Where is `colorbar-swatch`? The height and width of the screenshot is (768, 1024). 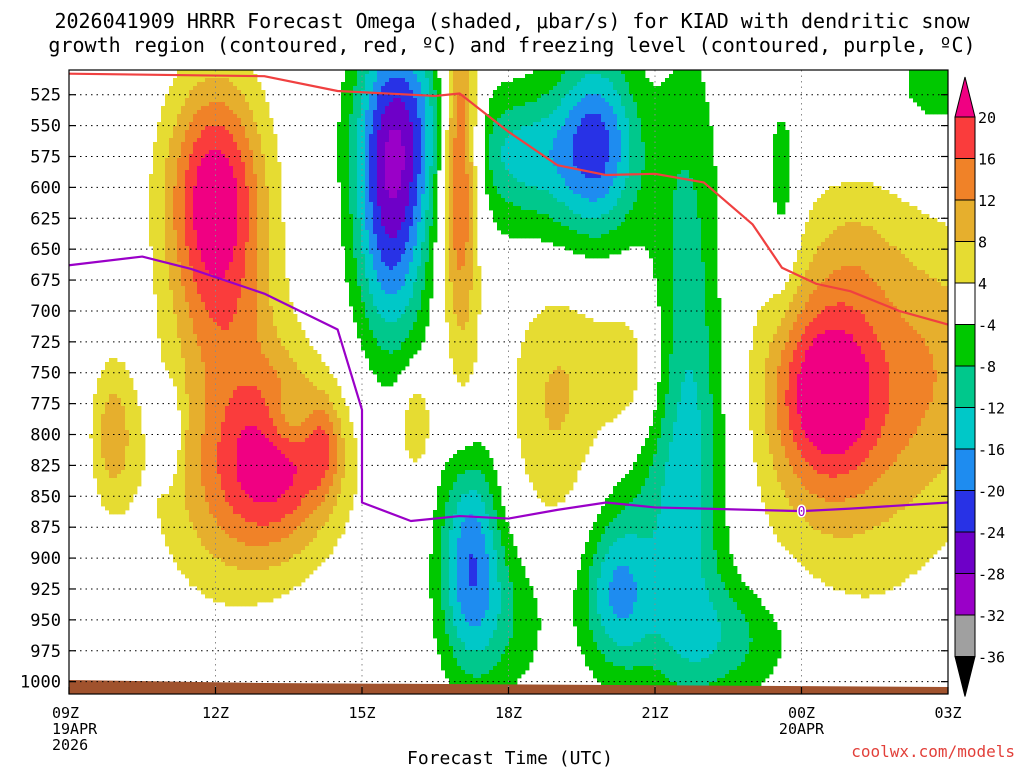 colorbar-swatch is located at coordinates (965, 386).